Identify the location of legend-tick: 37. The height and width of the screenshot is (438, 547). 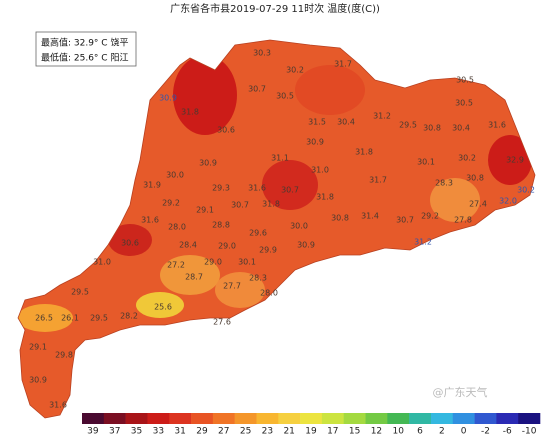
(114, 432).